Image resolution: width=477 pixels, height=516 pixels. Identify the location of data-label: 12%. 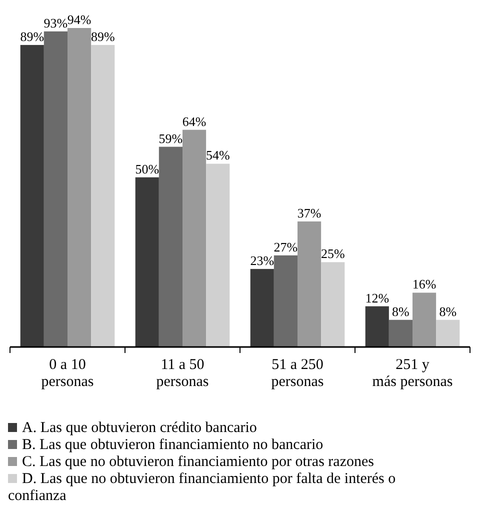
(377, 298).